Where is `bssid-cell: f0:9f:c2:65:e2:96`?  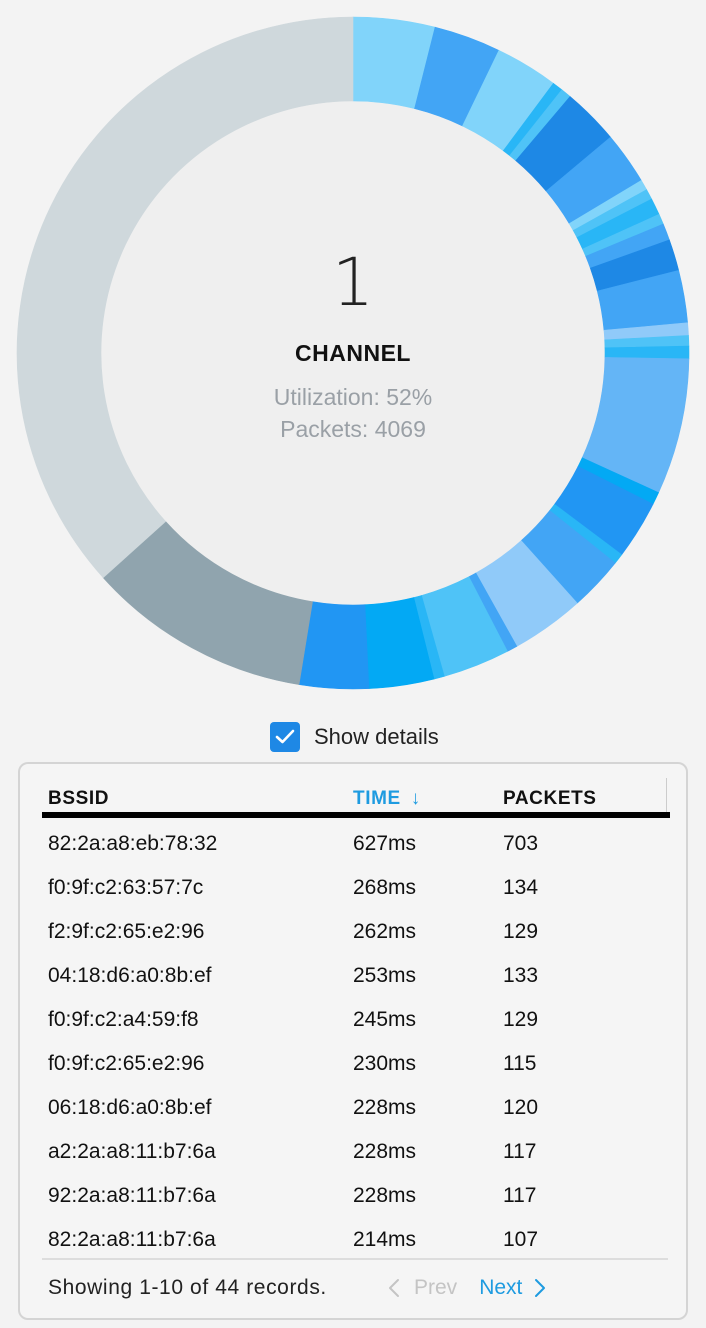 bssid-cell: f0:9f:c2:65:e2:96 is located at coordinates (126, 1063).